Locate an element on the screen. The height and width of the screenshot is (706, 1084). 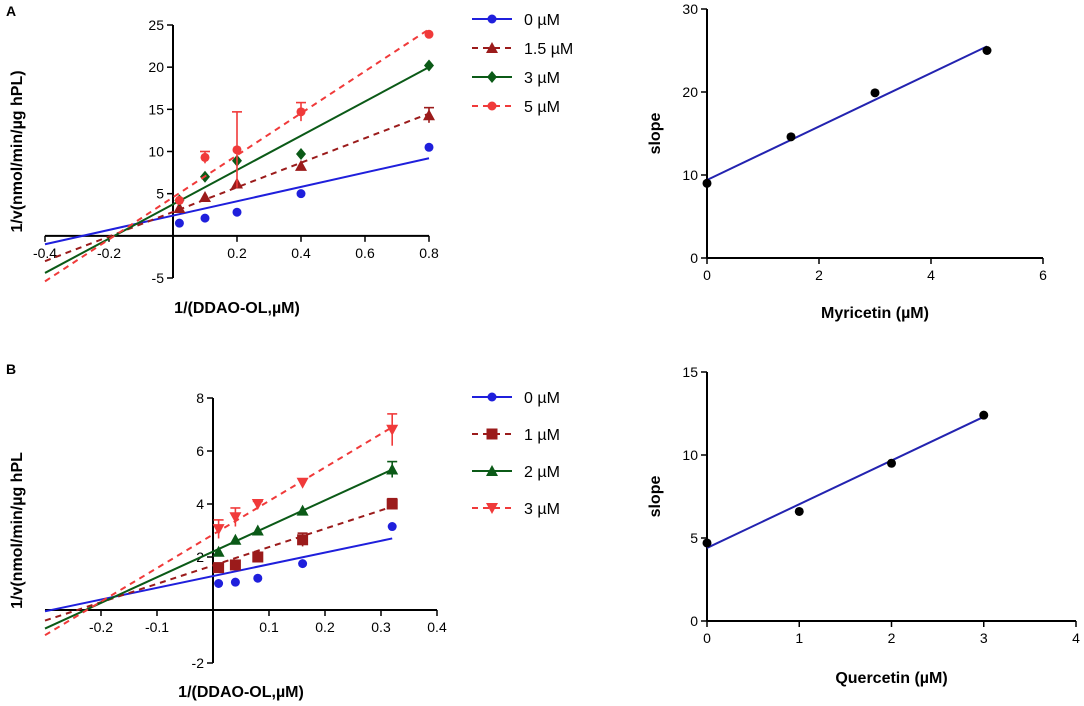
y-axis-label: 1/v(nmol/min/µg hPL is located at coordinates (17, 530).